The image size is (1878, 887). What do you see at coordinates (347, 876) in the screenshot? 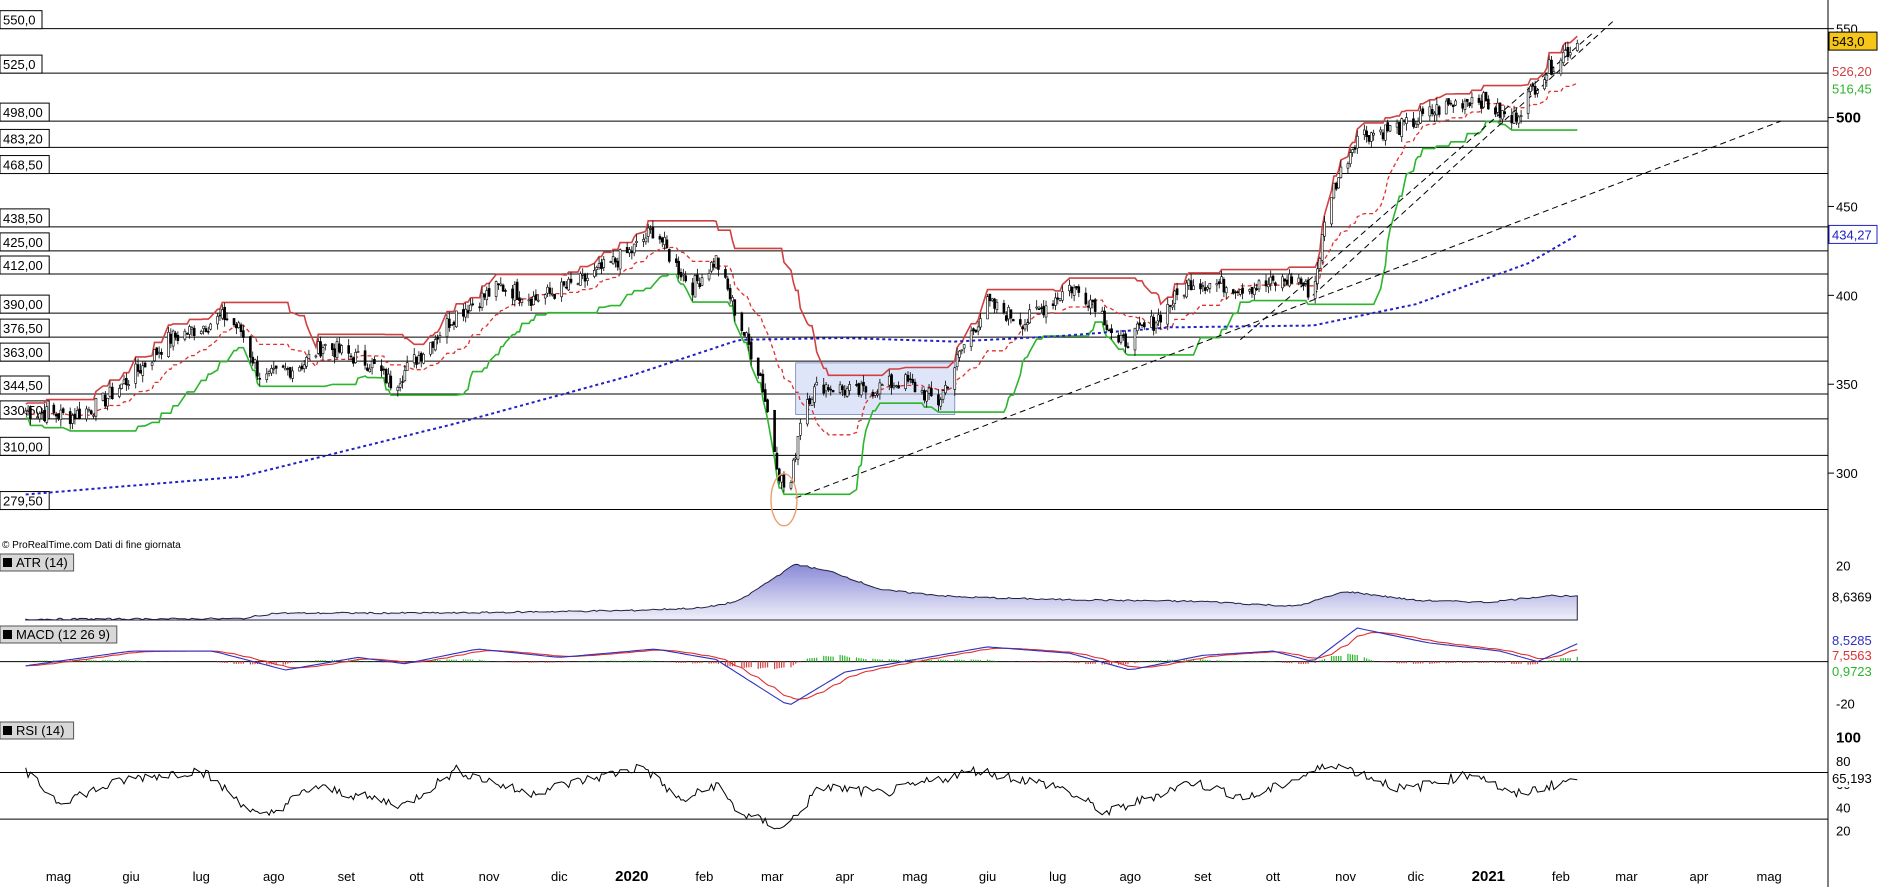
I see `x-tick-label: set` at bounding box center [347, 876].